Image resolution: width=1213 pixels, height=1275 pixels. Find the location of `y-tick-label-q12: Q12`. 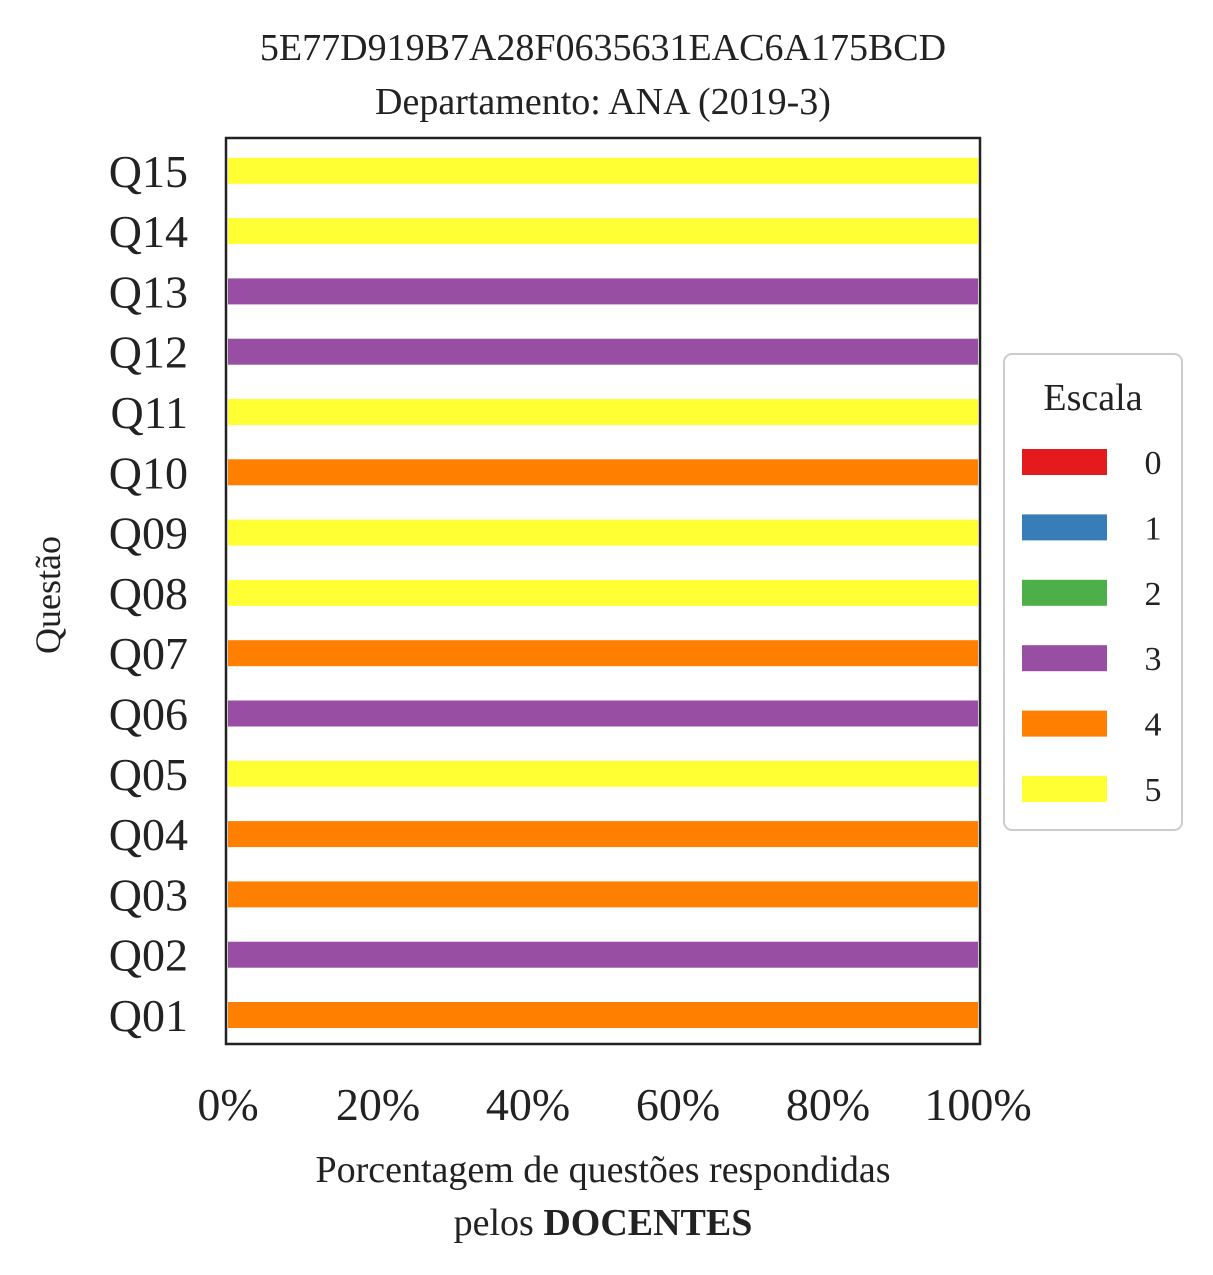

y-tick-label-q12: Q12 is located at coordinates (148, 352).